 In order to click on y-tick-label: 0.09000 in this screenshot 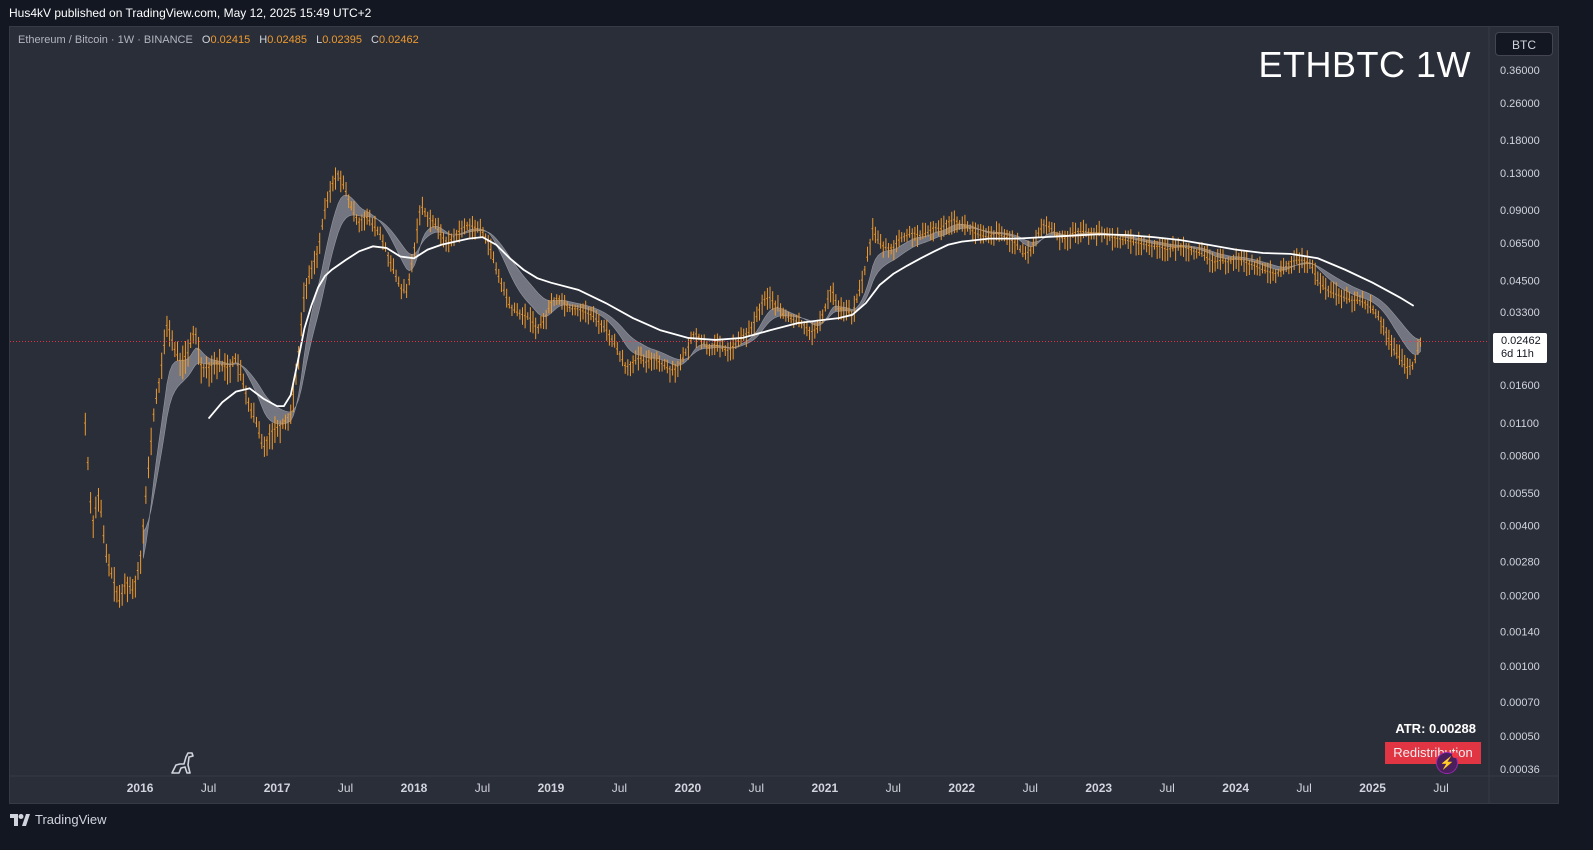, I will do `click(1520, 211)`.